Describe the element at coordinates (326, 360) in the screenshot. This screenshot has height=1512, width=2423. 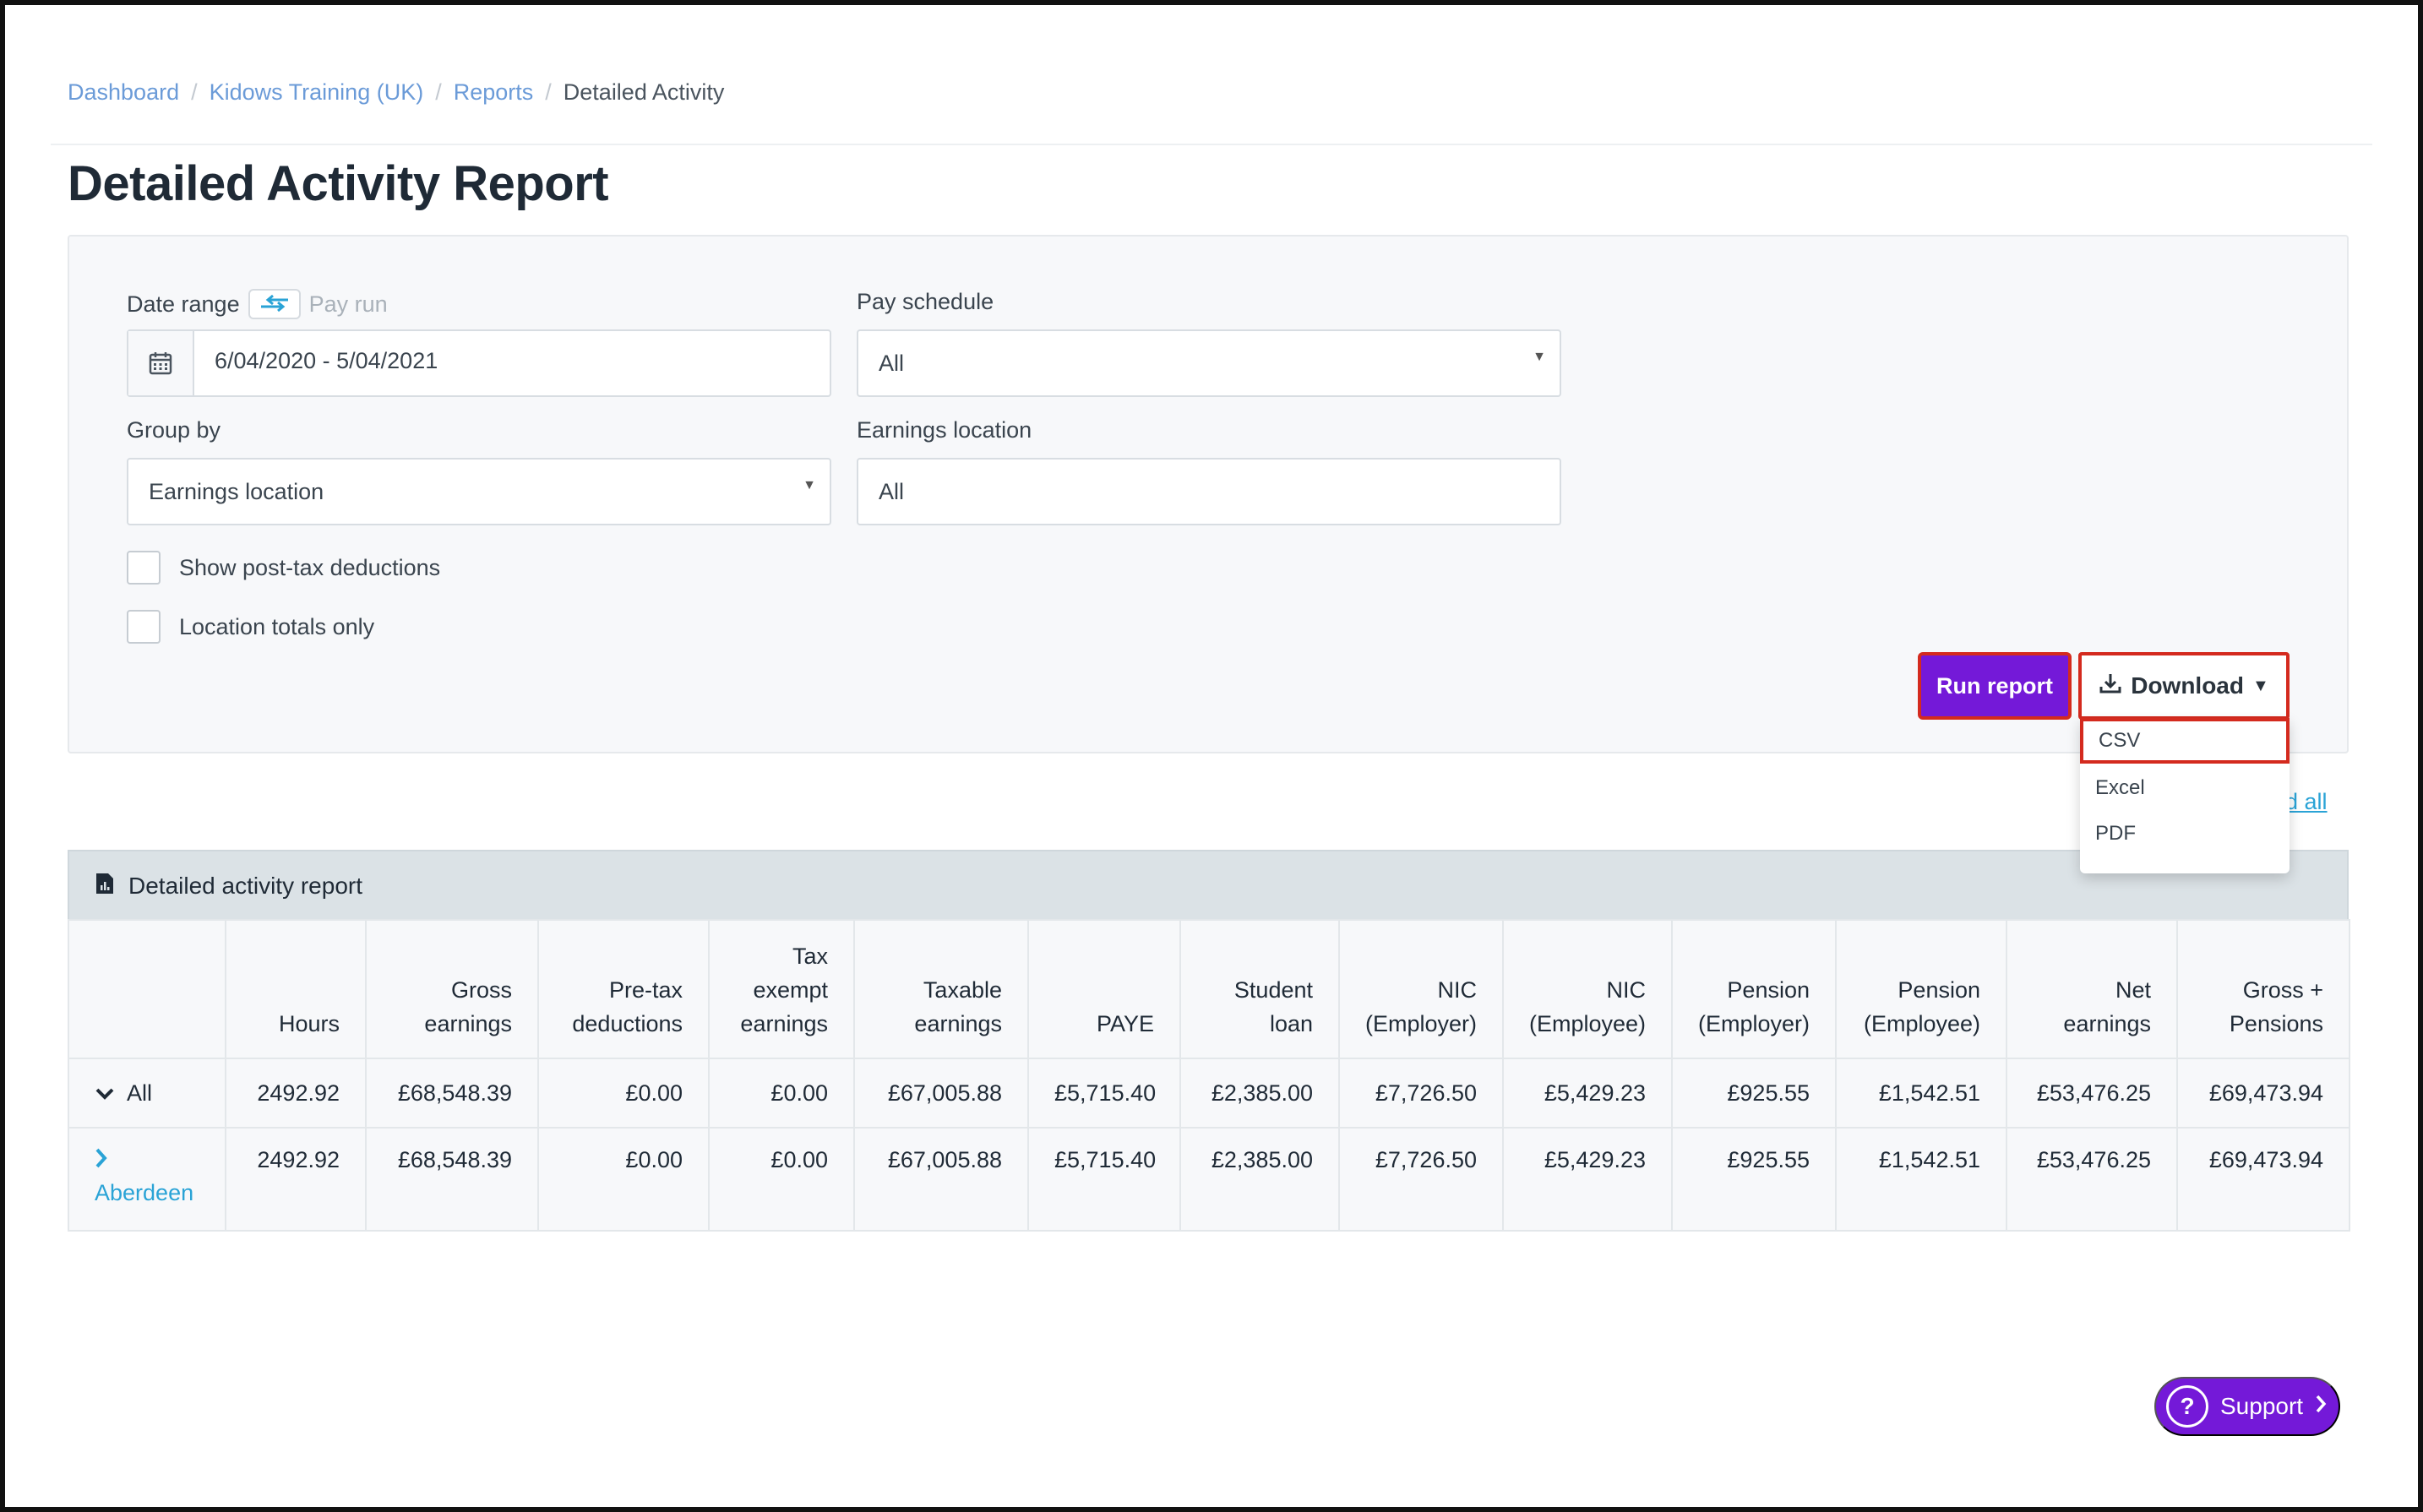
I see `date-range-value: 6/04/2020 - 5/04/2021` at that location.